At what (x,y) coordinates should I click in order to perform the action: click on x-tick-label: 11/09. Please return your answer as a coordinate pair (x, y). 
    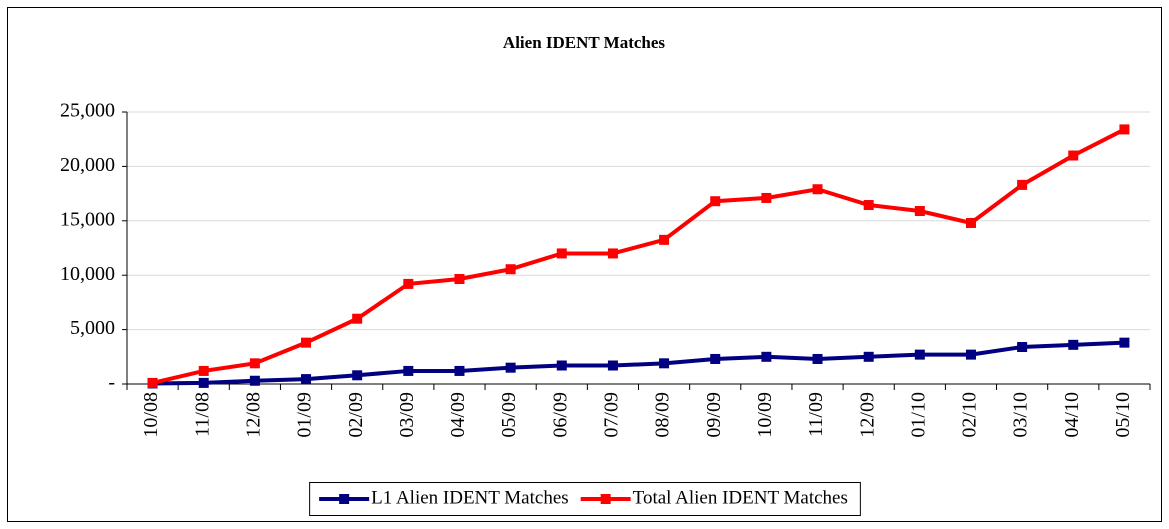
    Looking at the image, I should click on (816, 414).